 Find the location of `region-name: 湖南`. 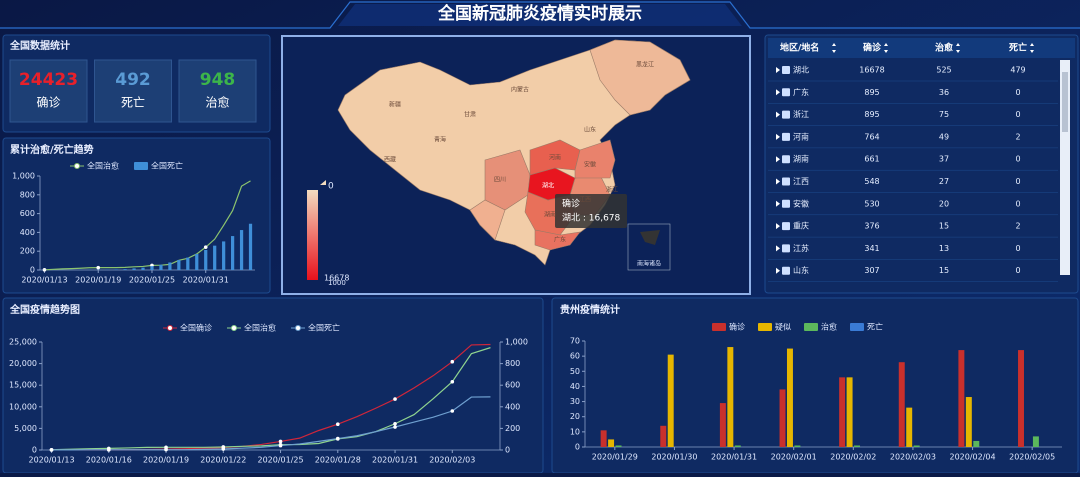

region-name: 湖南 is located at coordinates (801, 159).